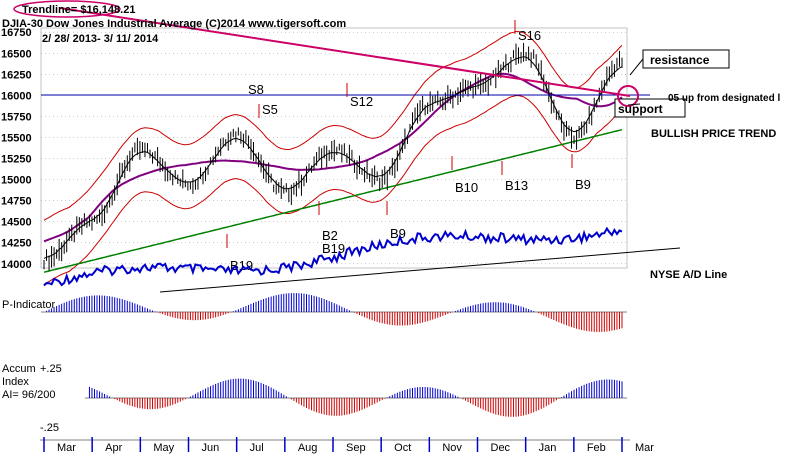 Image resolution: width=800 pixels, height=459 pixels. What do you see at coordinates (16, 117) in the screenshot?
I see `y-tick-label: 15750` at bounding box center [16, 117].